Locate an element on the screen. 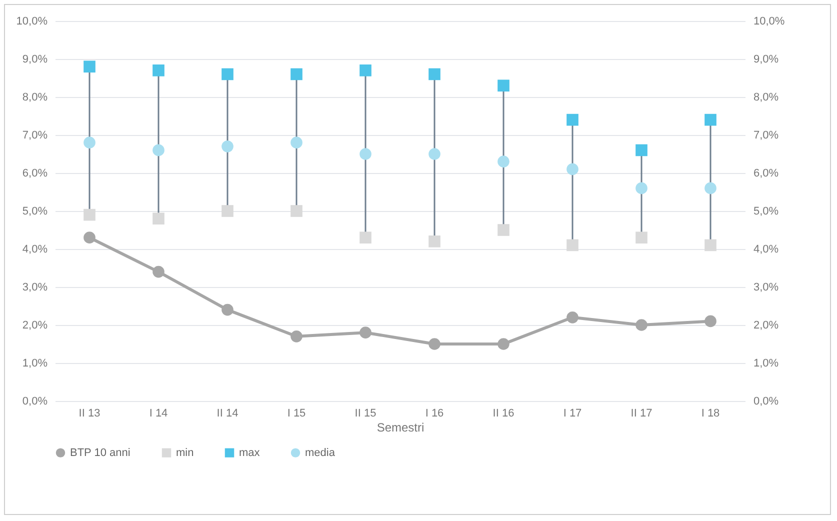 This screenshot has height=521, width=837. legend-label: max is located at coordinates (249, 452).